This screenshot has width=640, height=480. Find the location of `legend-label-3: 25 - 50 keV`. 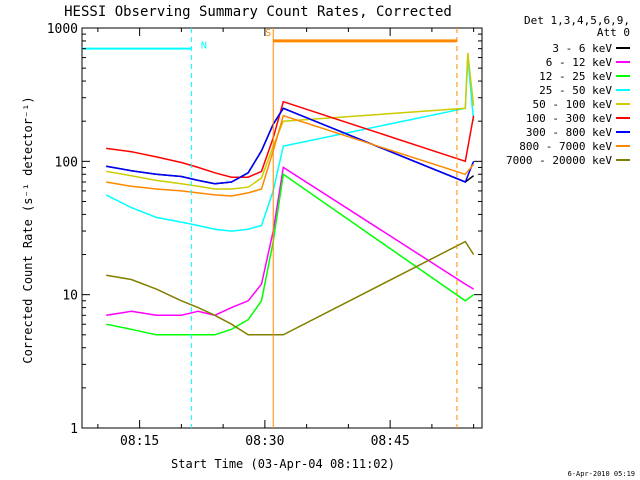

legend-label-3: 25 - 50 keV is located at coordinates (575, 90).